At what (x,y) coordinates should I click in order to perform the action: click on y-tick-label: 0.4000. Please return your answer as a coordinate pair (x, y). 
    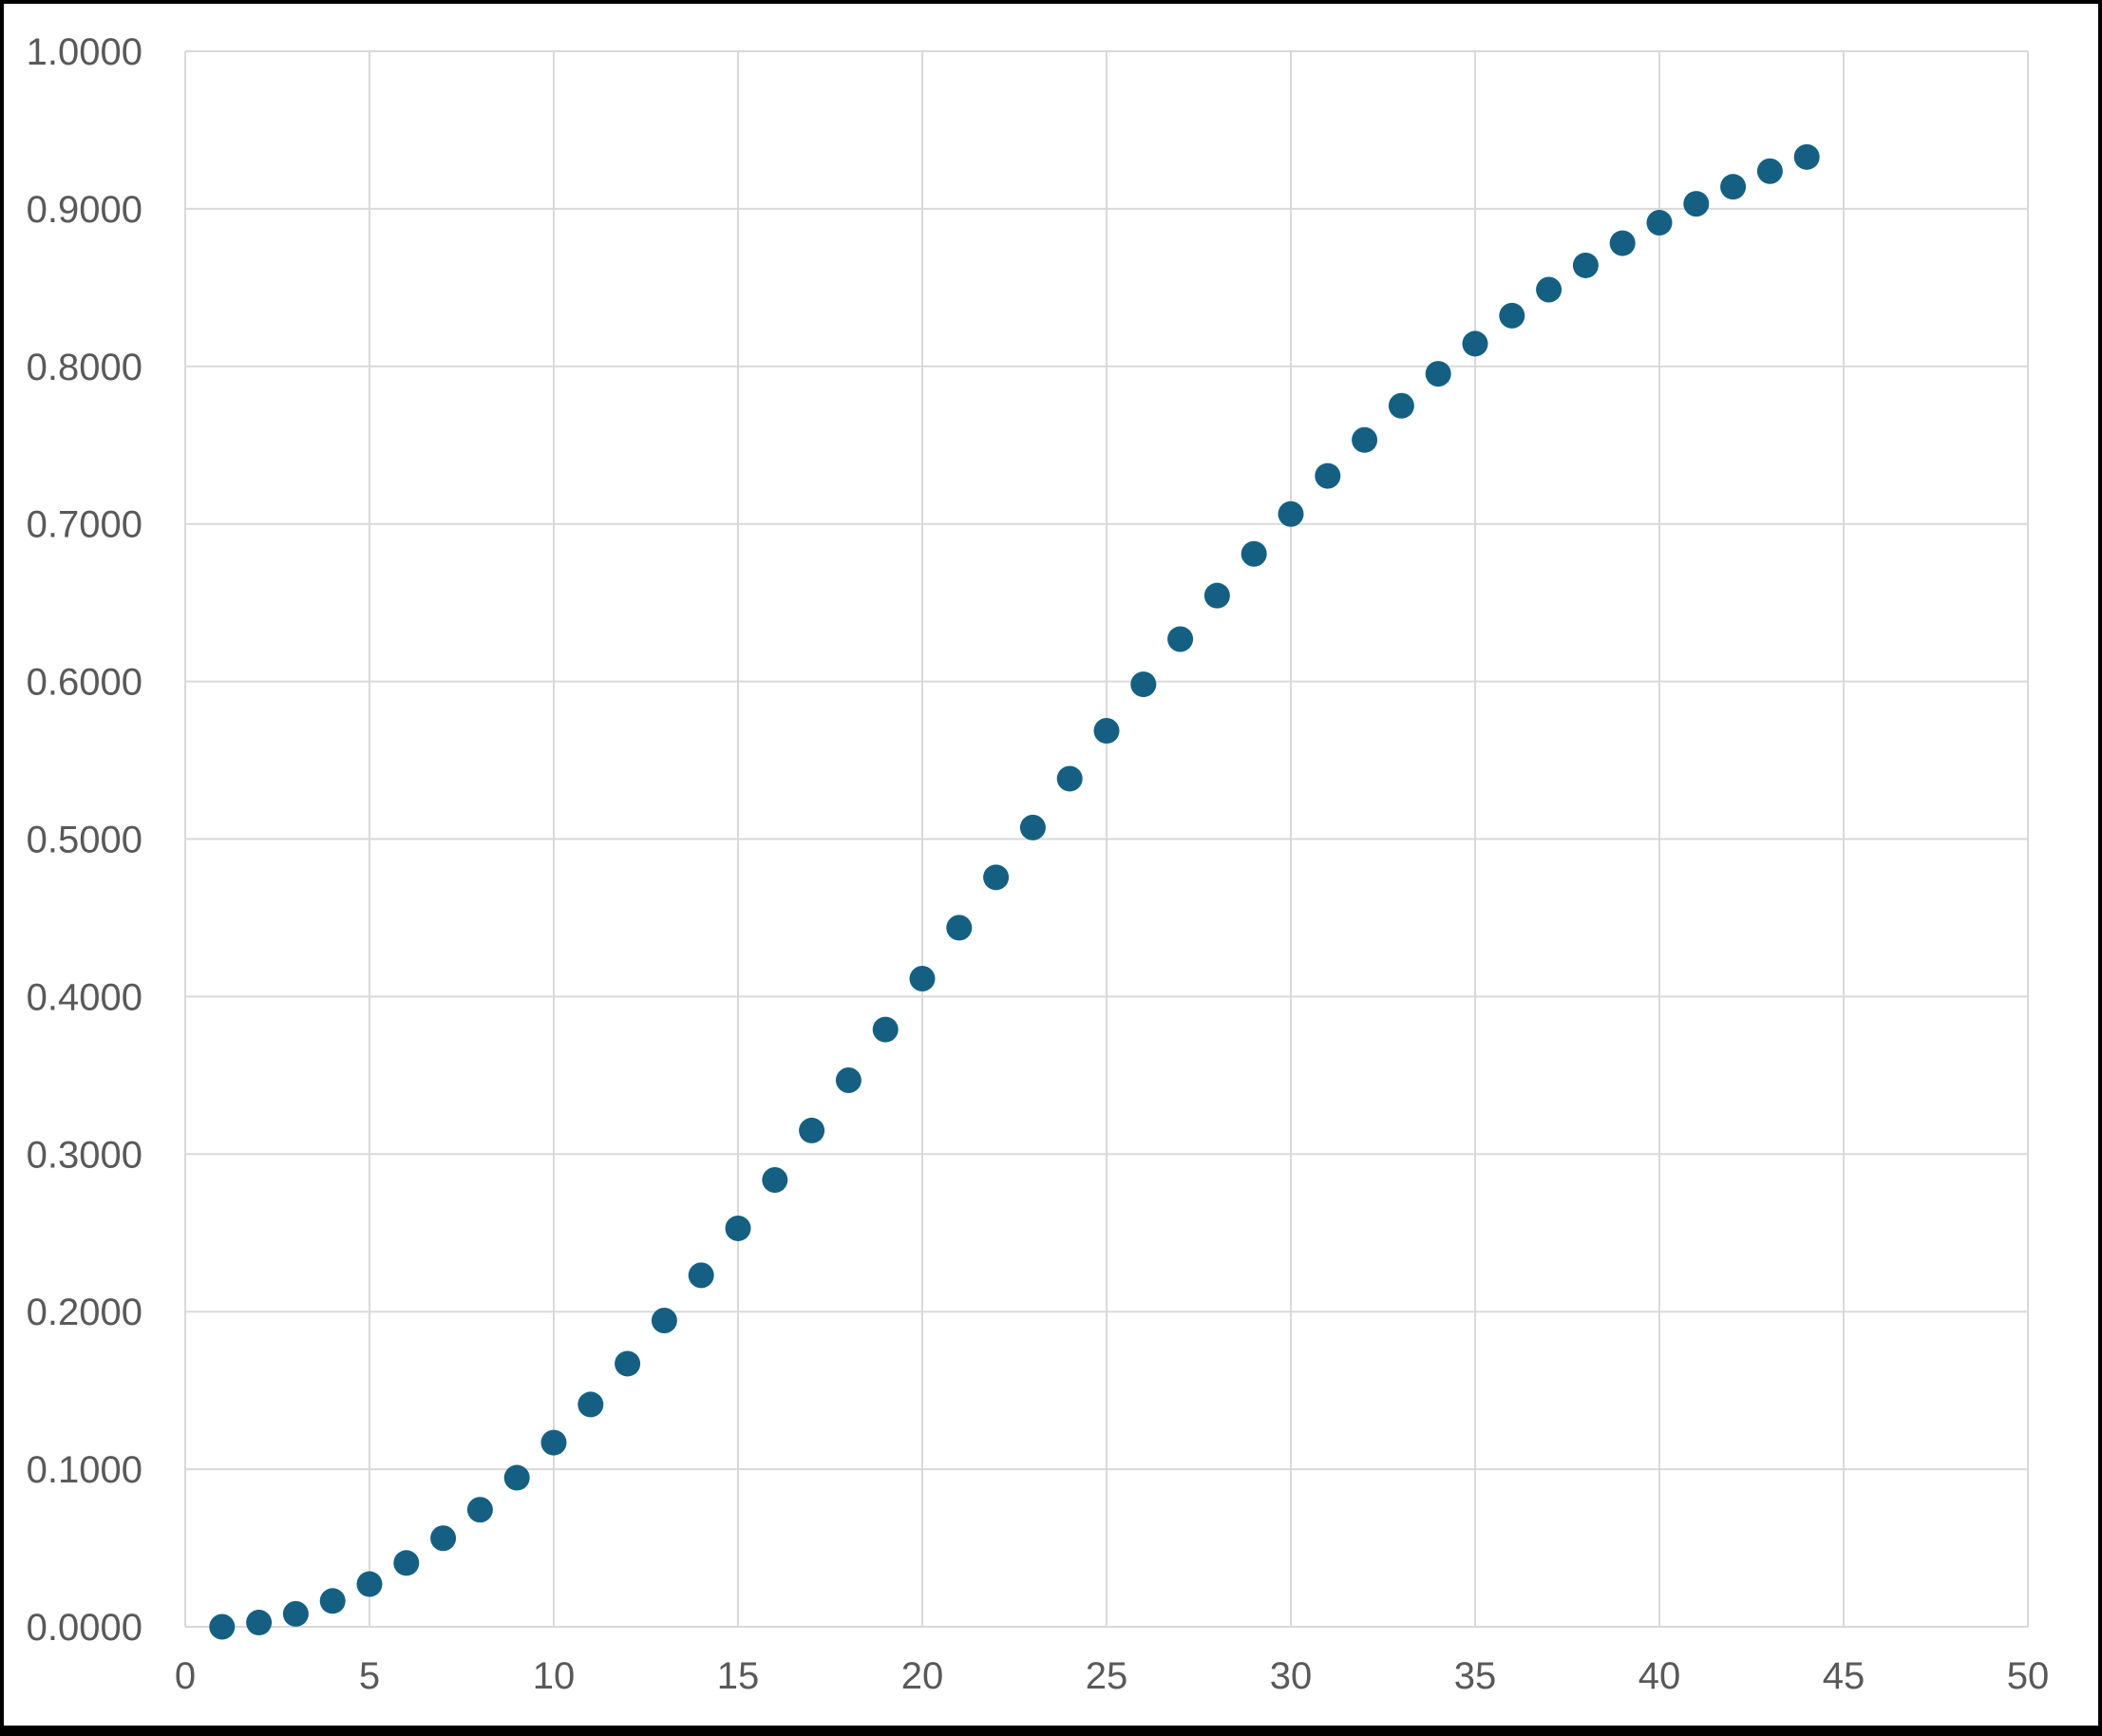
    Looking at the image, I should click on (85, 997).